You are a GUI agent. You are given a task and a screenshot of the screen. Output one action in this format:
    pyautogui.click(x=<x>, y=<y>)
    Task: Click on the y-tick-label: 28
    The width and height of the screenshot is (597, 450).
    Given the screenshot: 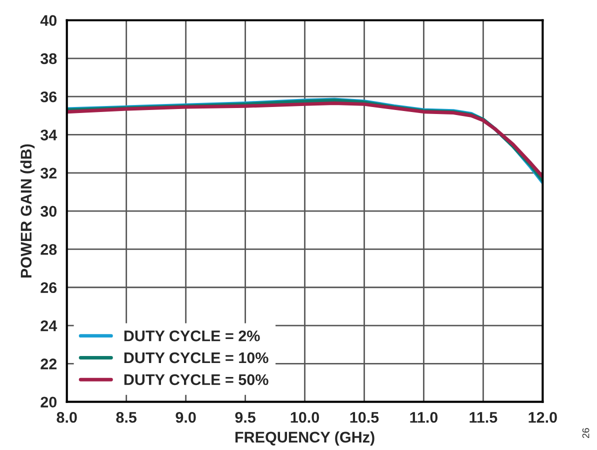 What is the action you would take?
    pyautogui.click(x=48, y=249)
    